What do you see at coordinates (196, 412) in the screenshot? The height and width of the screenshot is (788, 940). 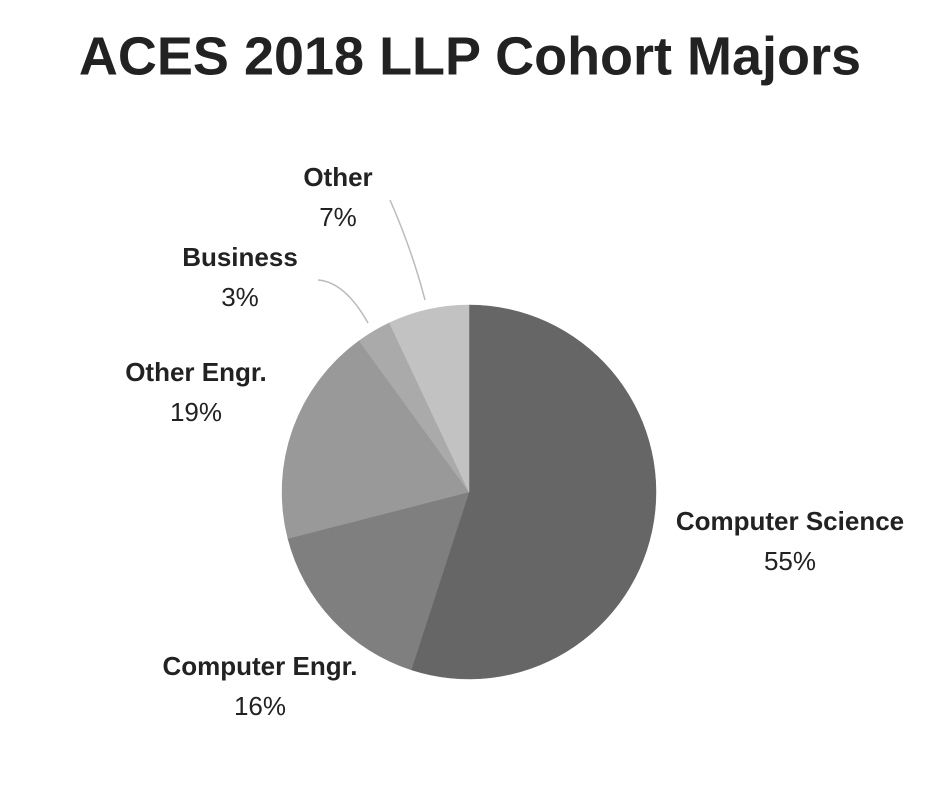 I see `value-label: 19%` at bounding box center [196, 412].